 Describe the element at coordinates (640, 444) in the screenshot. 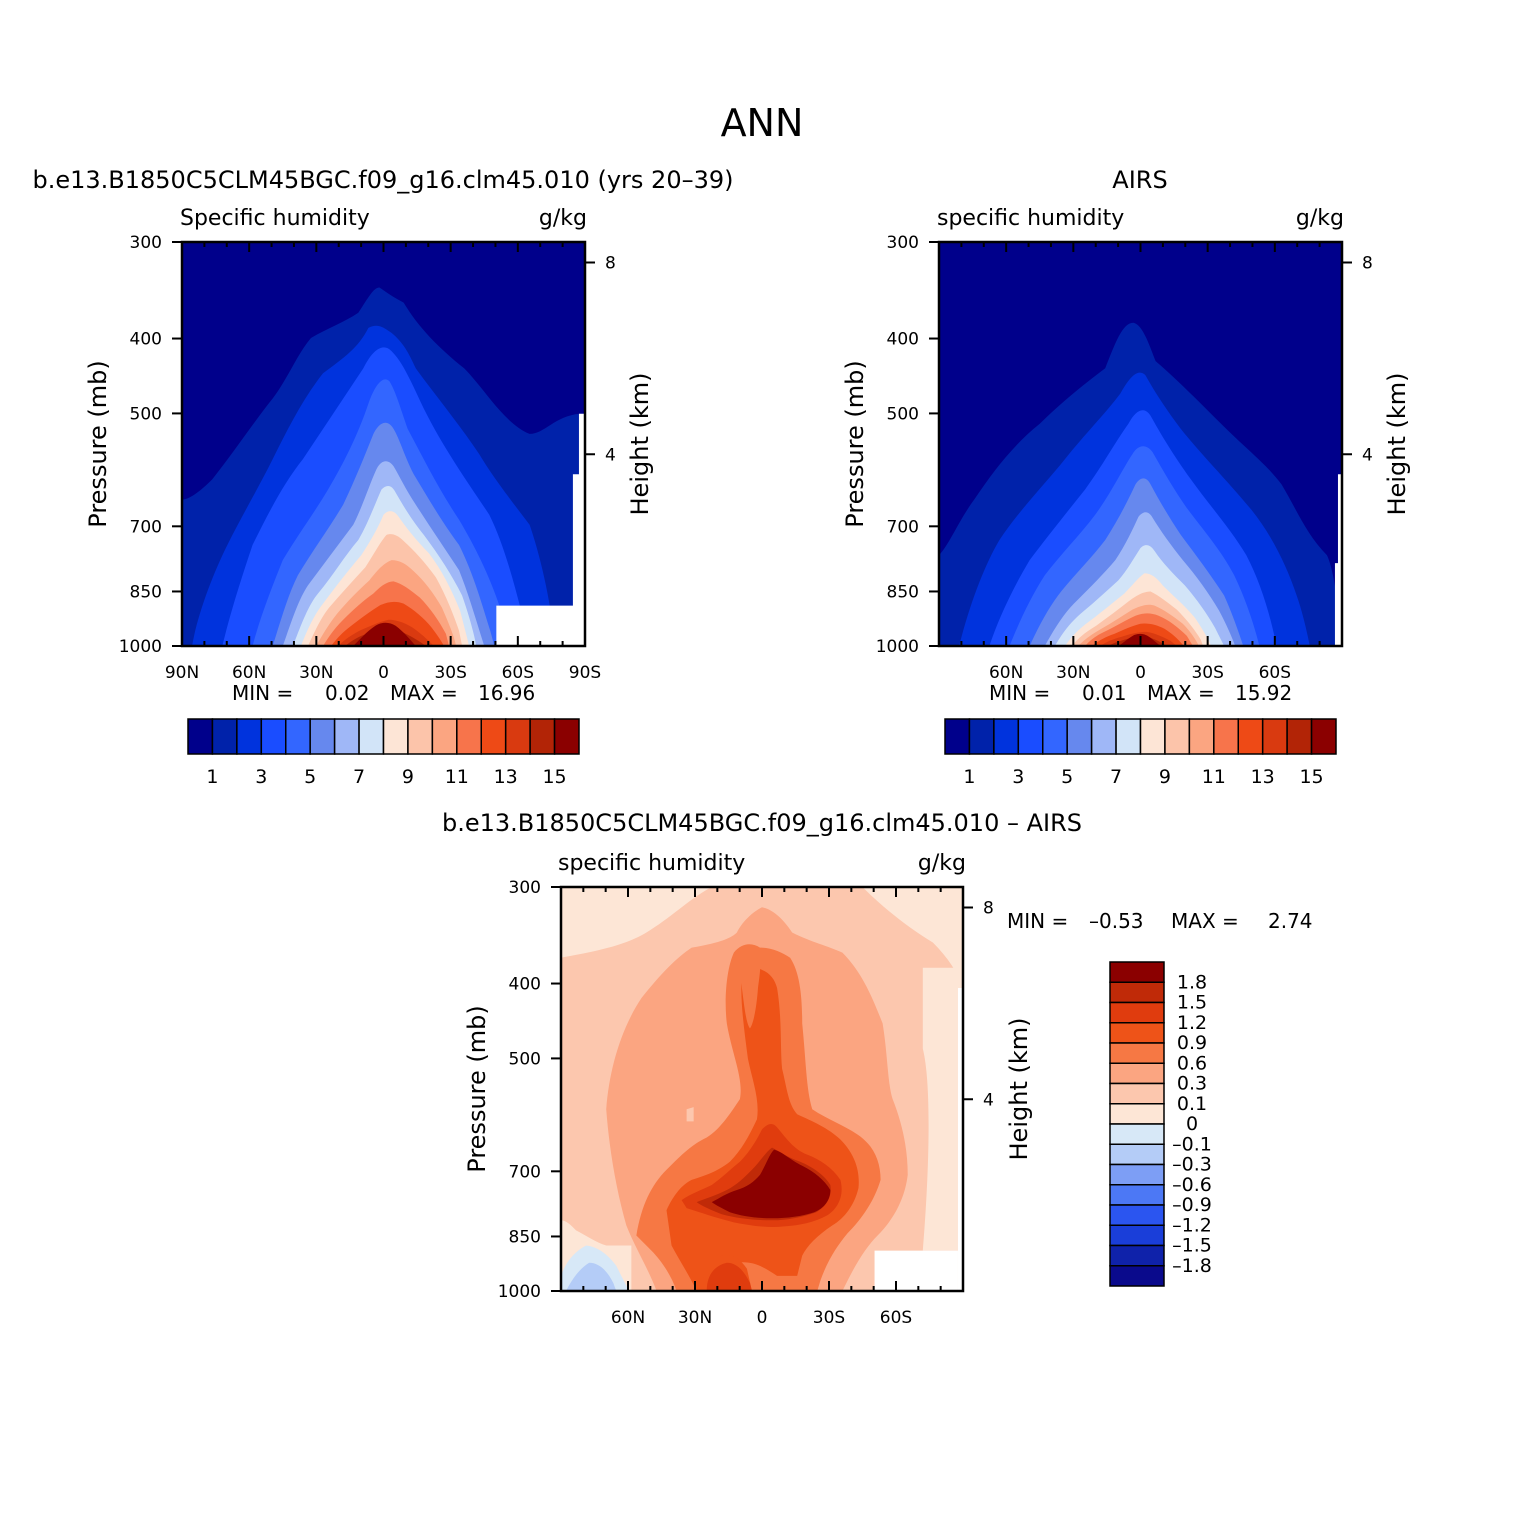

I see `panel-model-ylabel-right: Height (km)` at that location.